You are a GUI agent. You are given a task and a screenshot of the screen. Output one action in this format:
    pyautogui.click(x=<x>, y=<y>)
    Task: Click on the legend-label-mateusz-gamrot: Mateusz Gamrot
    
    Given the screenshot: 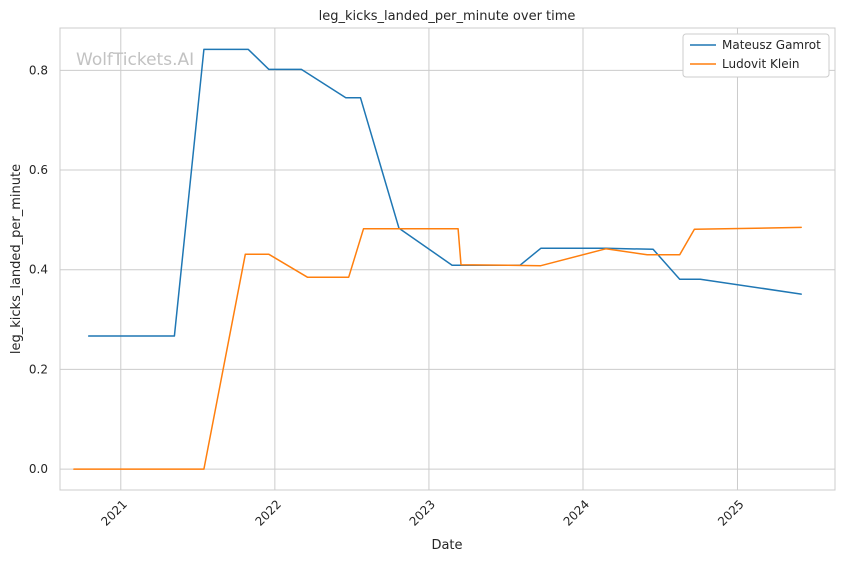 What is the action you would take?
    pyautogui.click(x=771, y=45)
    